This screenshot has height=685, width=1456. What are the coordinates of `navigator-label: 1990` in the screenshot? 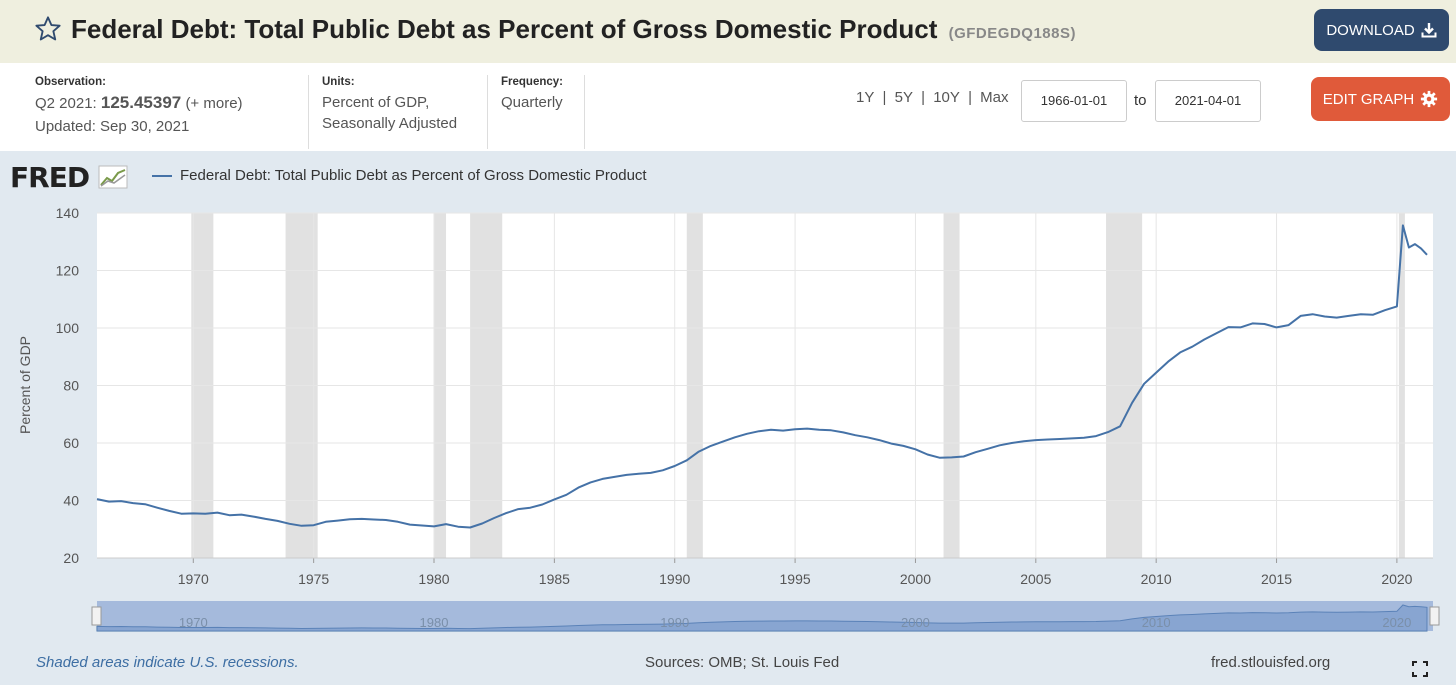 It's located at (674, 622).